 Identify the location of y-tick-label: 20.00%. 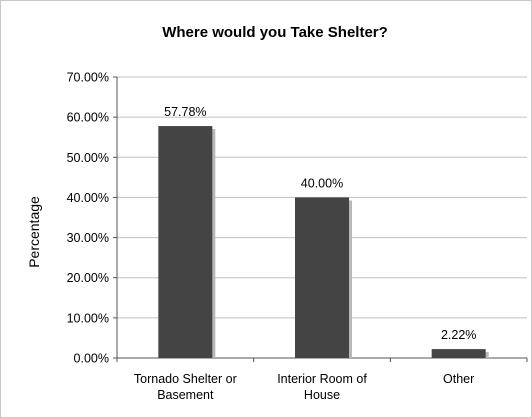
(88, 278).